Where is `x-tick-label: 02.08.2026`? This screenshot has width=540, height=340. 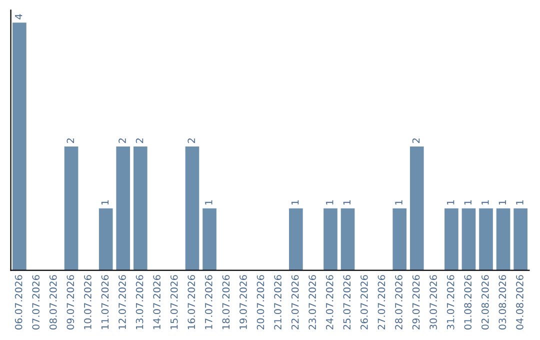 x-tick-label: 02.08.2026 is located at coordinates (485, 302).